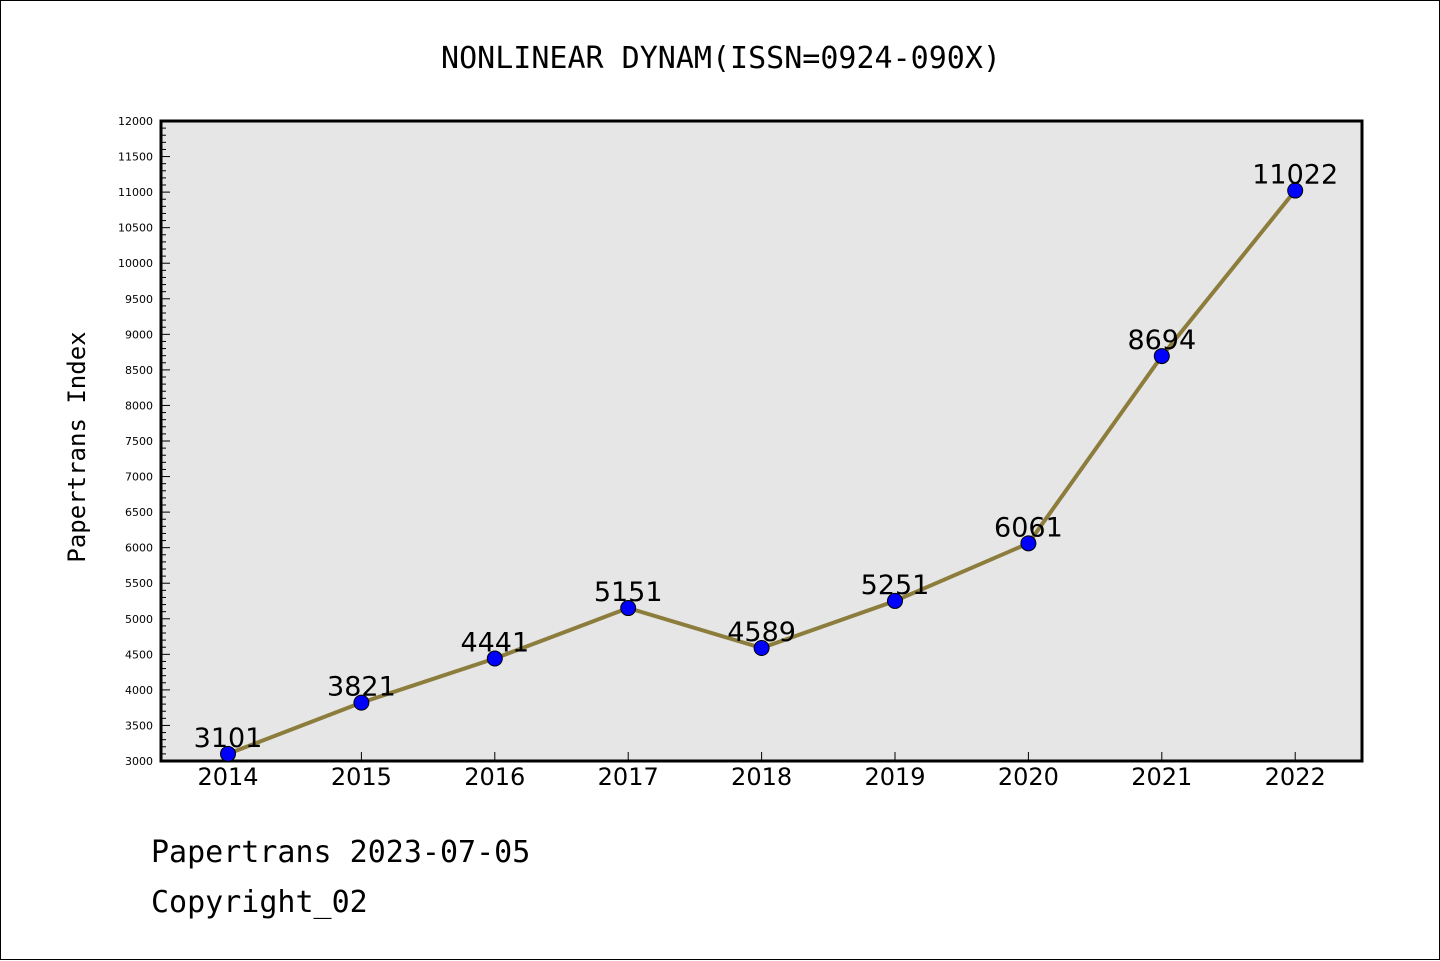 The height and width of the screenshot is (961, 1440). I want to click on data-label: 8694, so click(1161, 340).